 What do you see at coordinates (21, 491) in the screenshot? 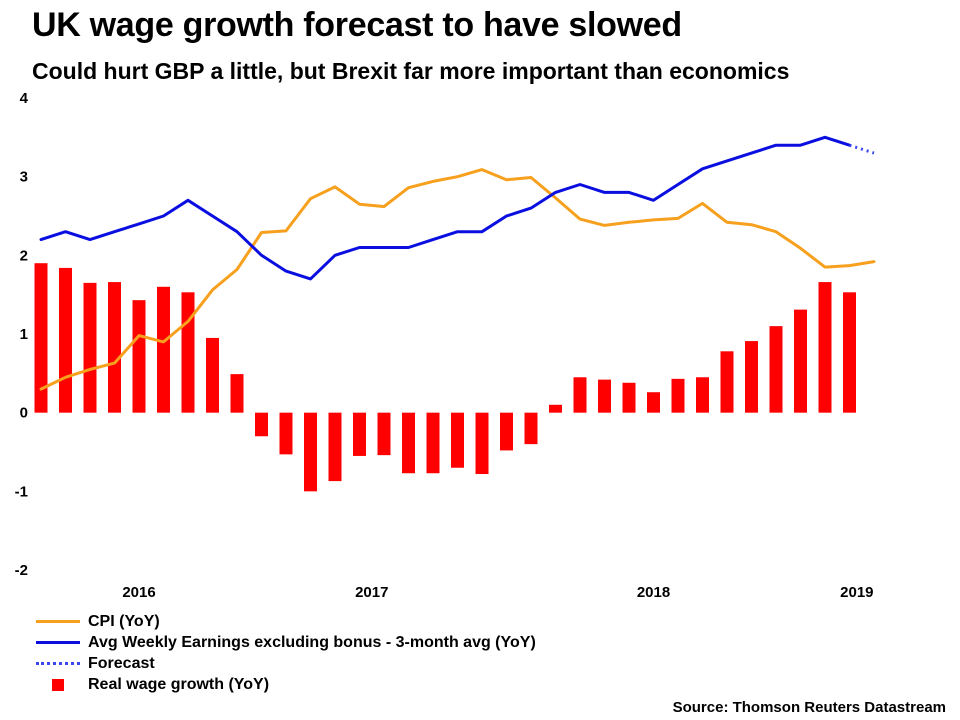
I see `y-tick-label: -1` at bounding box center [21, 491].